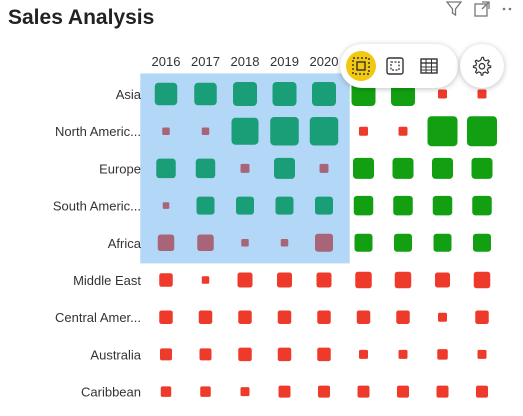  I want to click on gear-icon, so click(482, 66).